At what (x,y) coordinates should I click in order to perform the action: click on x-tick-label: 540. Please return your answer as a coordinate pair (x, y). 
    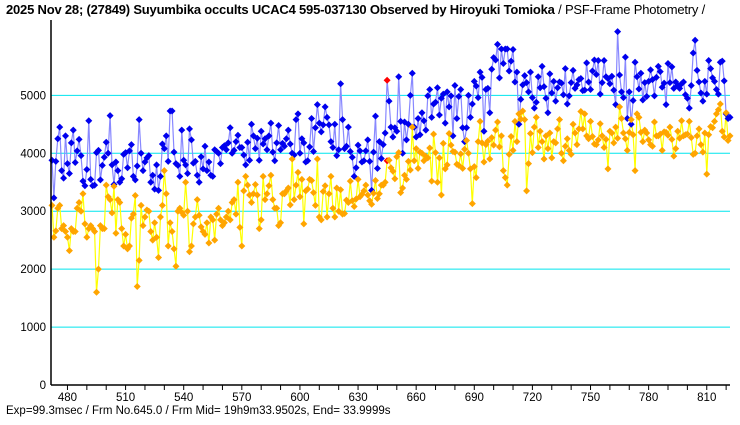
    Looking at the image, I should click on (183, 398).